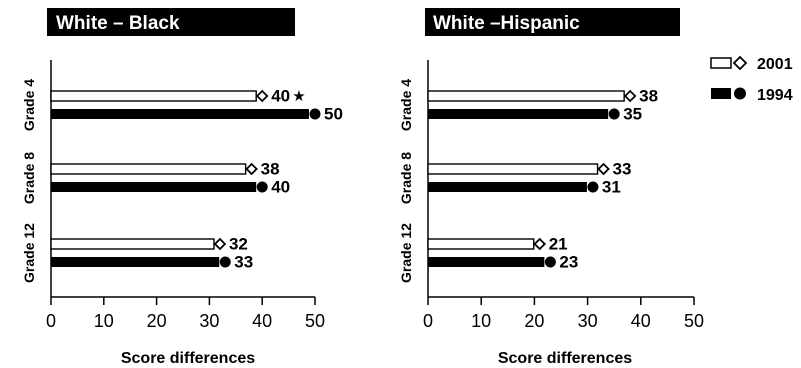  Describe the element at coordinates (558, 244) in the screenshot. I see `data-label: 21` at that location.